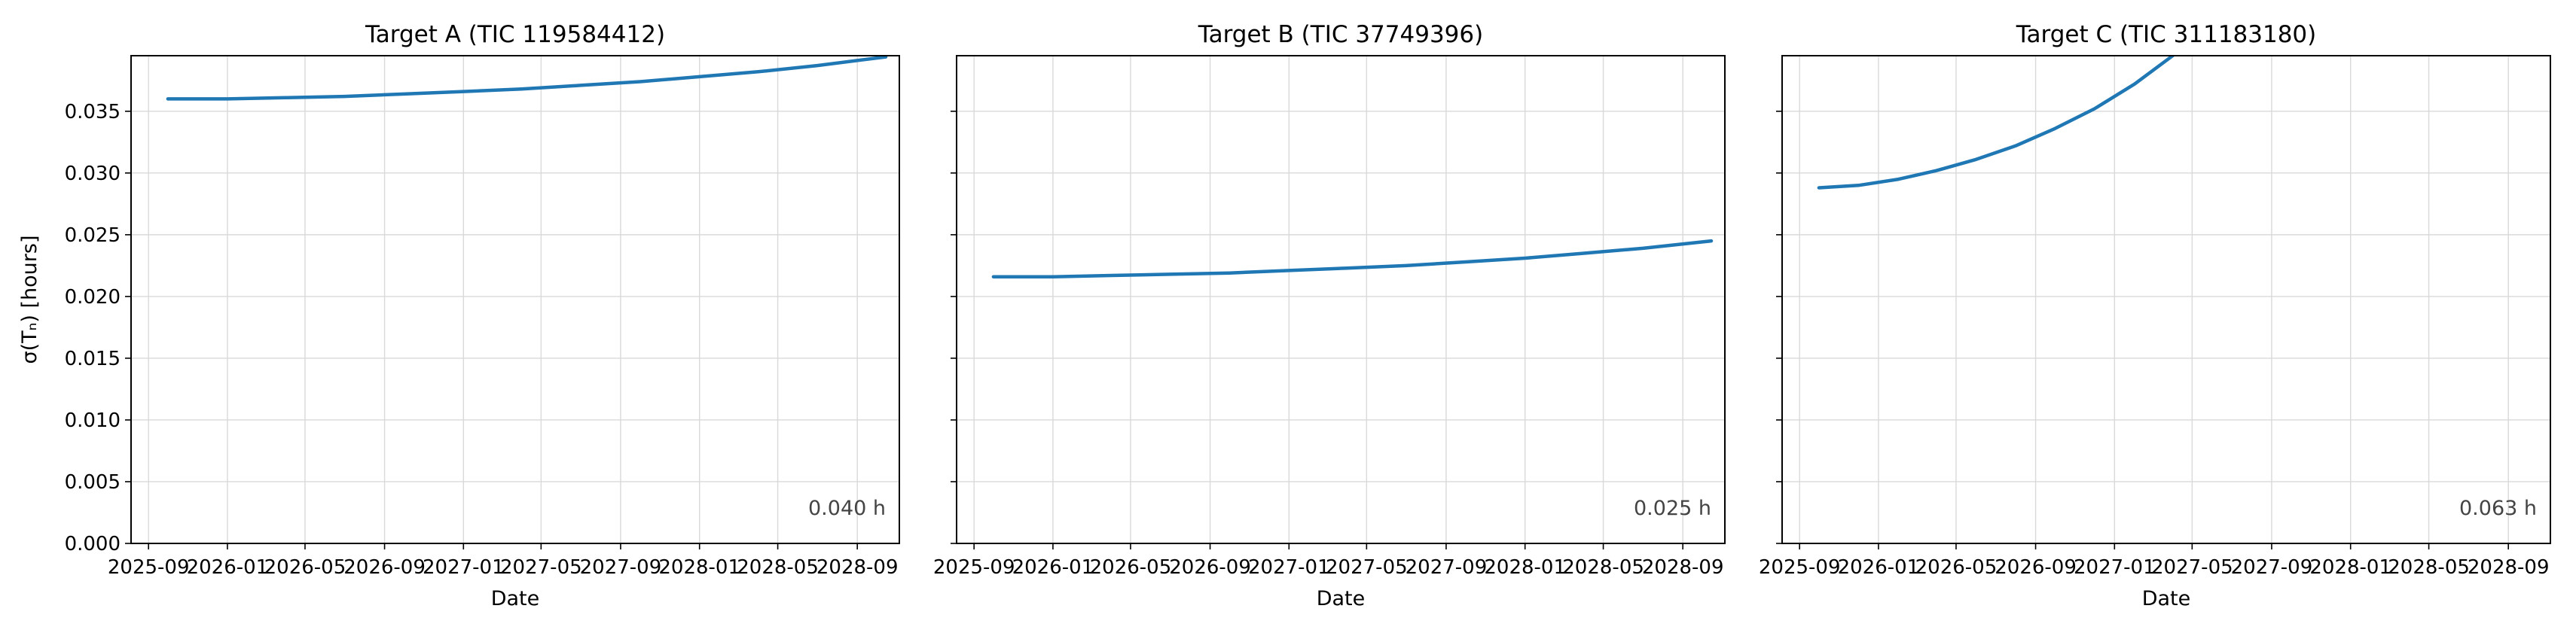 The image size is (2576, 636). I want to click on y-tick-label: 0.005, so click(93, 483).